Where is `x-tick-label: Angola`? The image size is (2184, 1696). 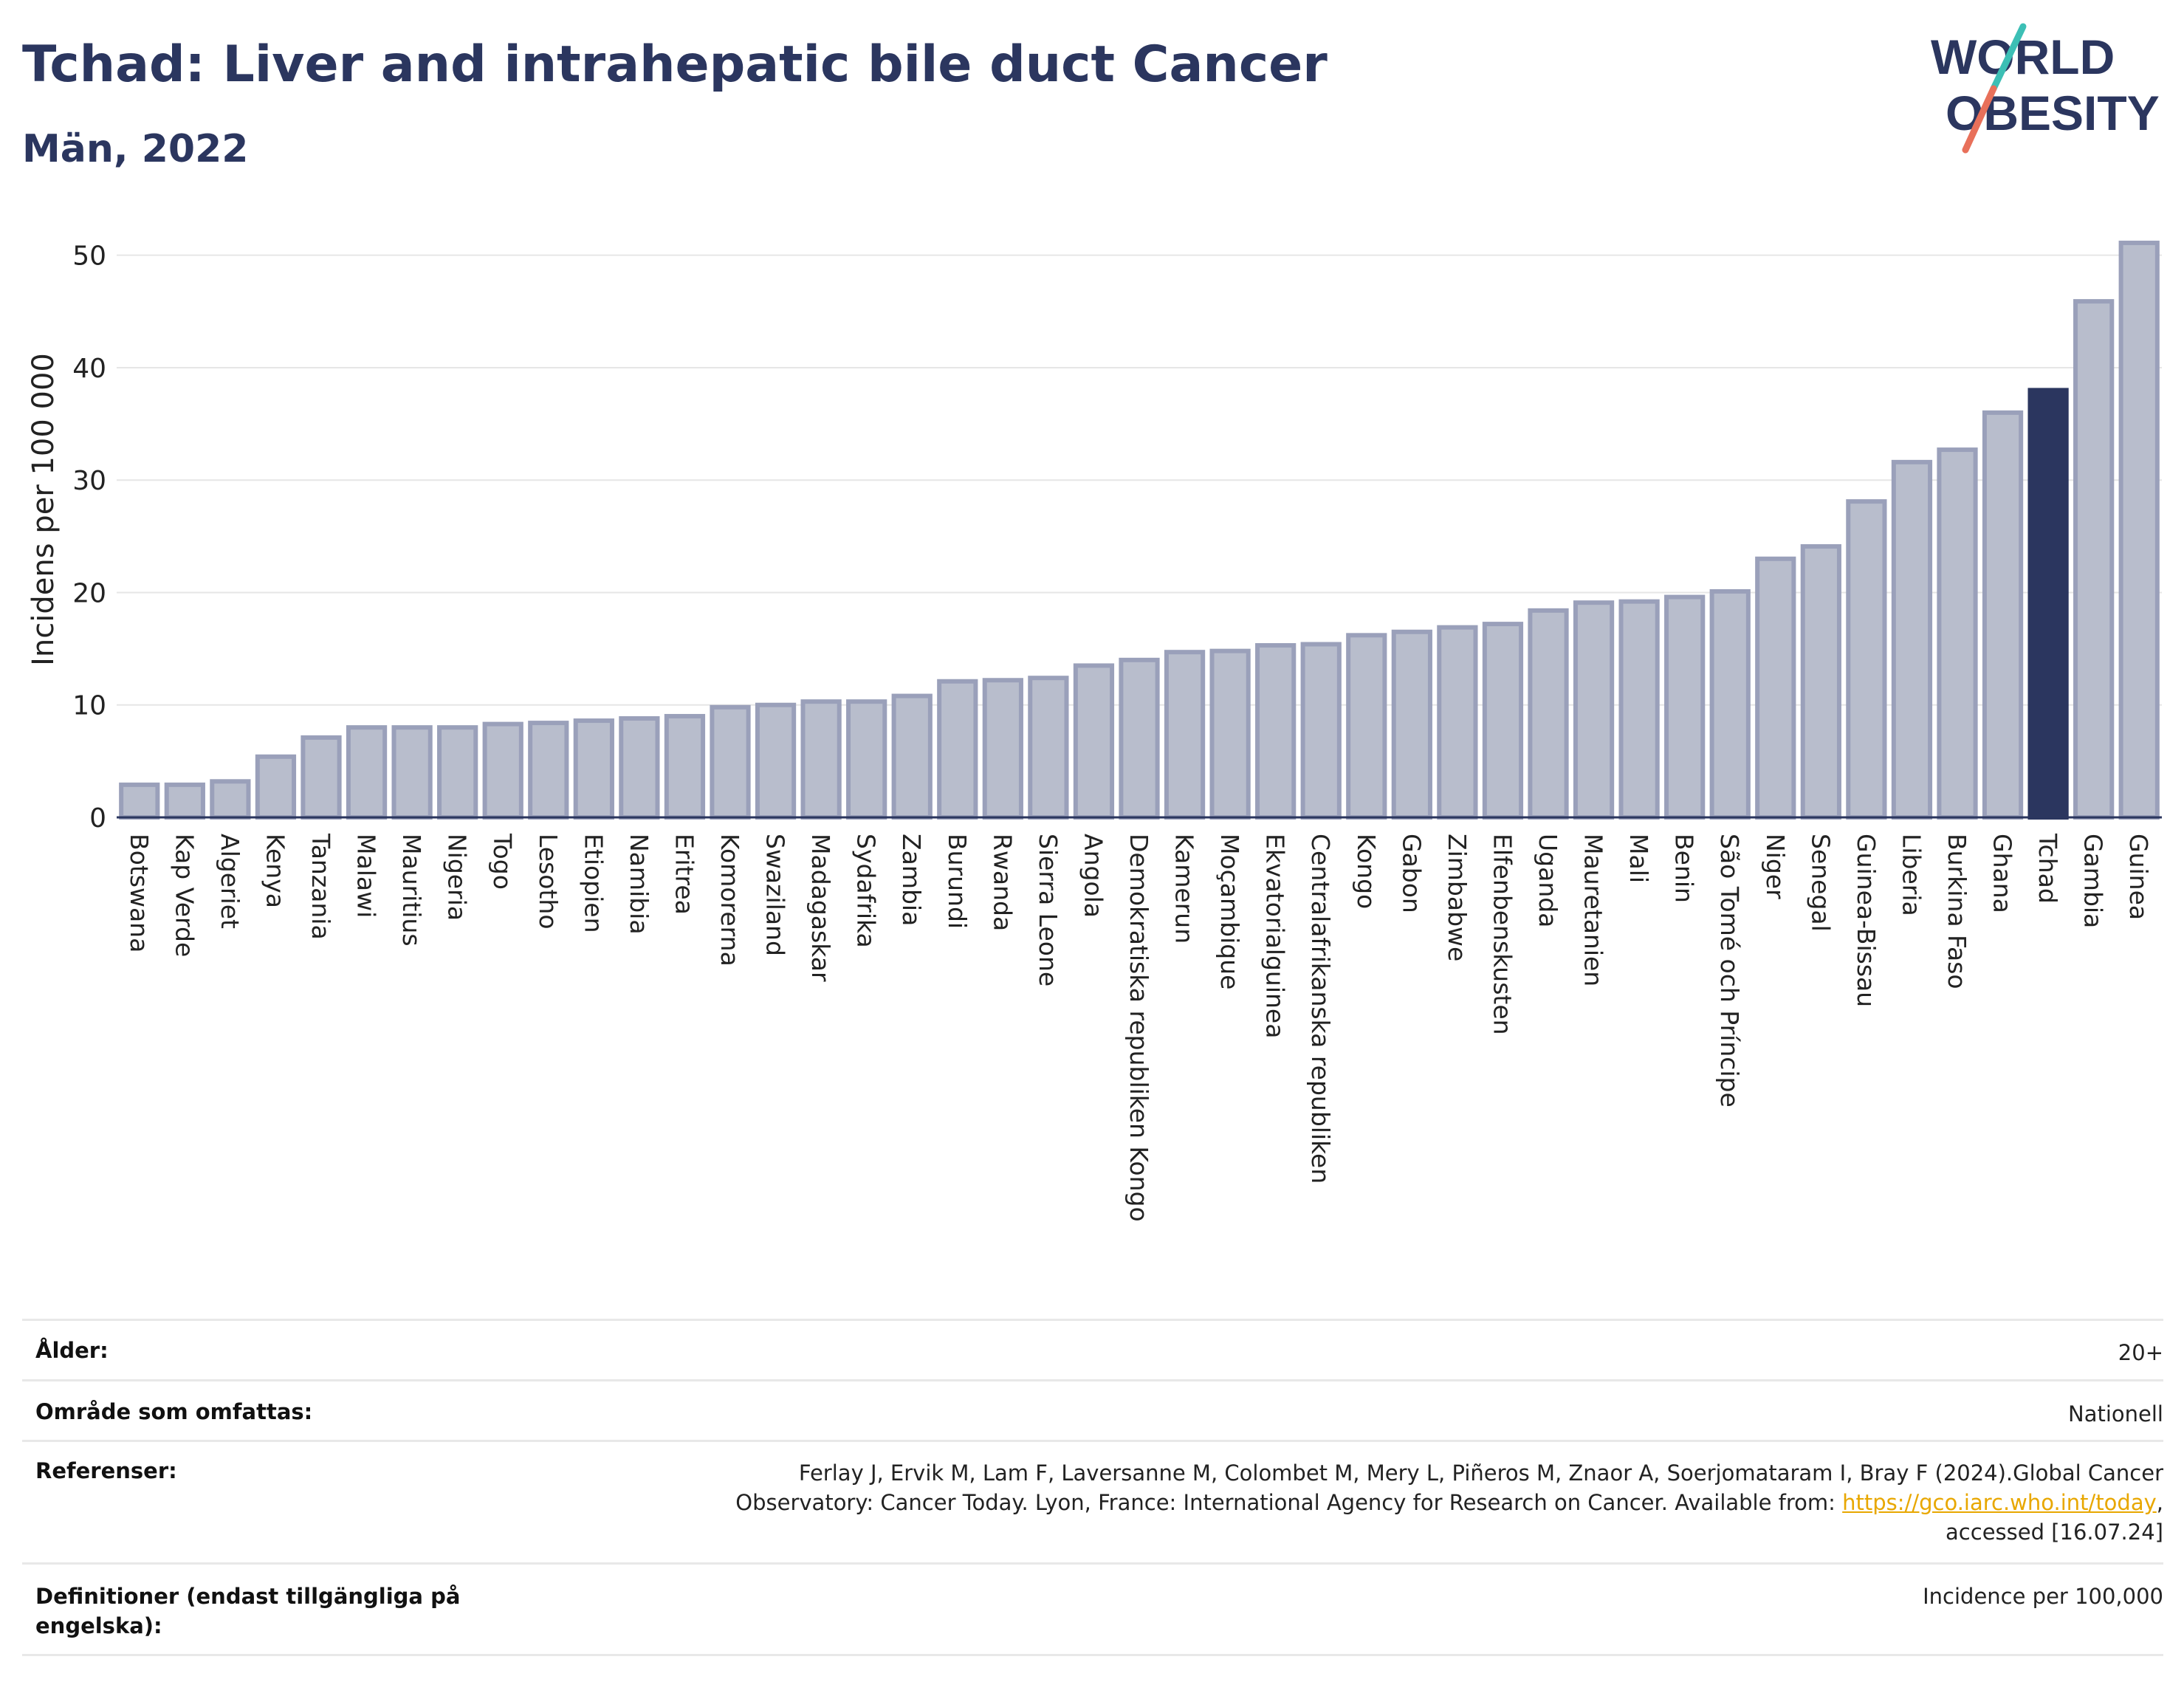 x-tick-label: Angola is located at coordinates (1093, 876).